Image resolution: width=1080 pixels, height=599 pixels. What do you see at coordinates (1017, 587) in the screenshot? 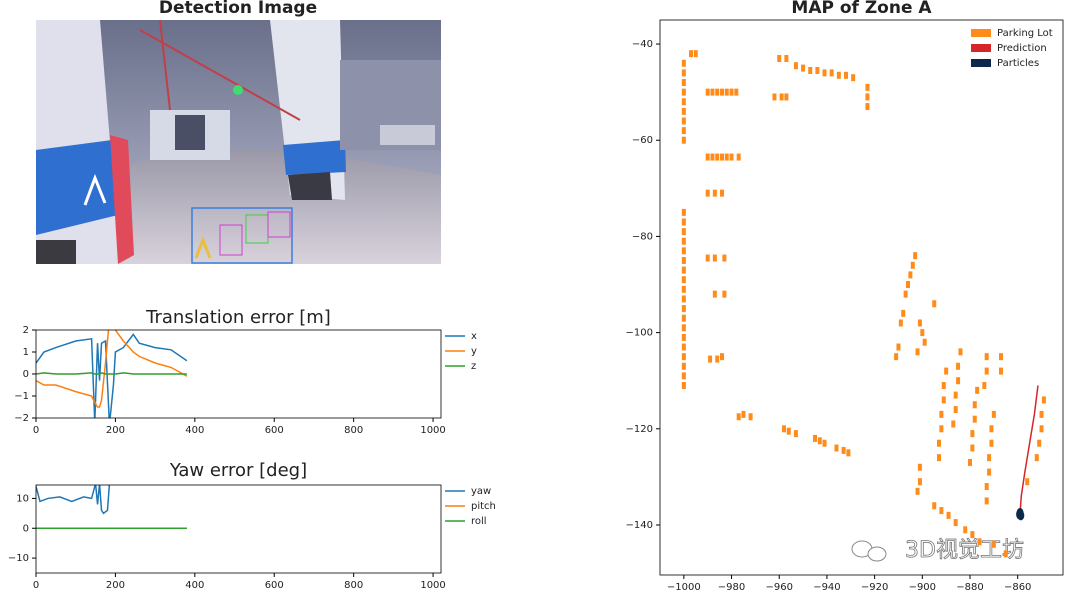
I see `x-tick-label: −860` at bounding box center [1017, 587].